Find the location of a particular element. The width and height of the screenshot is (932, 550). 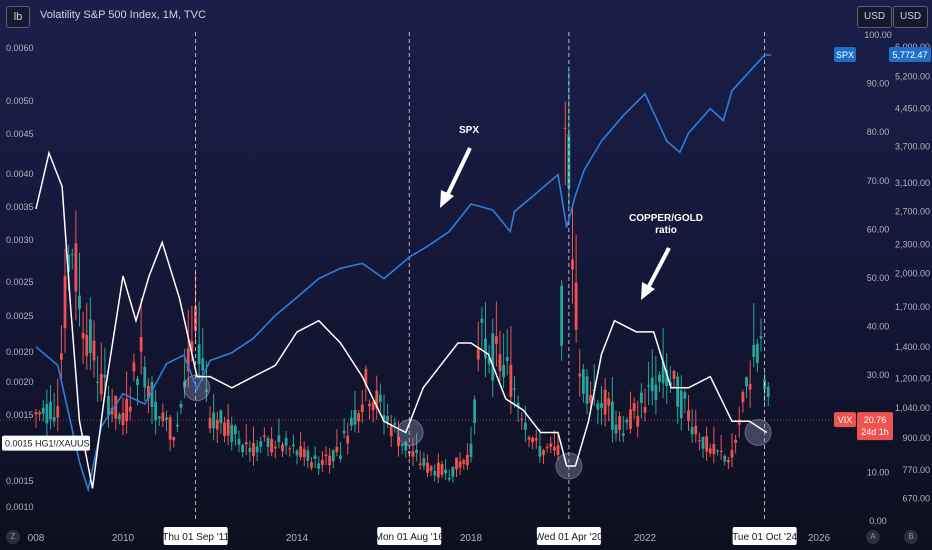

spx-axis-tick: 1,700.00 is located at coordinates (912, 307).